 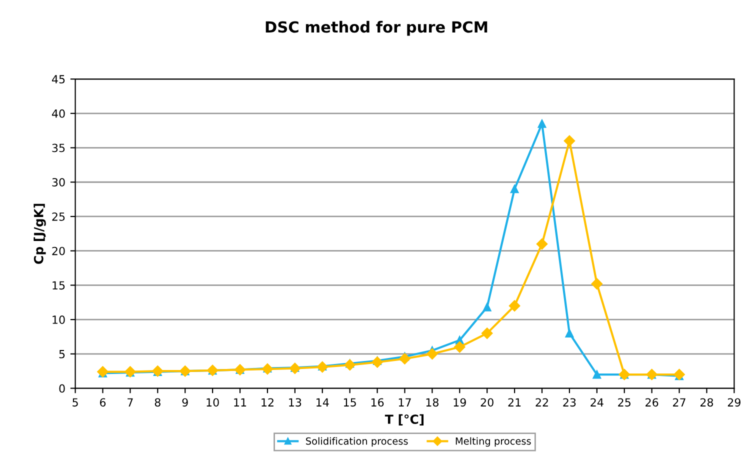 I want to click on x-tick-label: 8, so click(x=157, y=402).